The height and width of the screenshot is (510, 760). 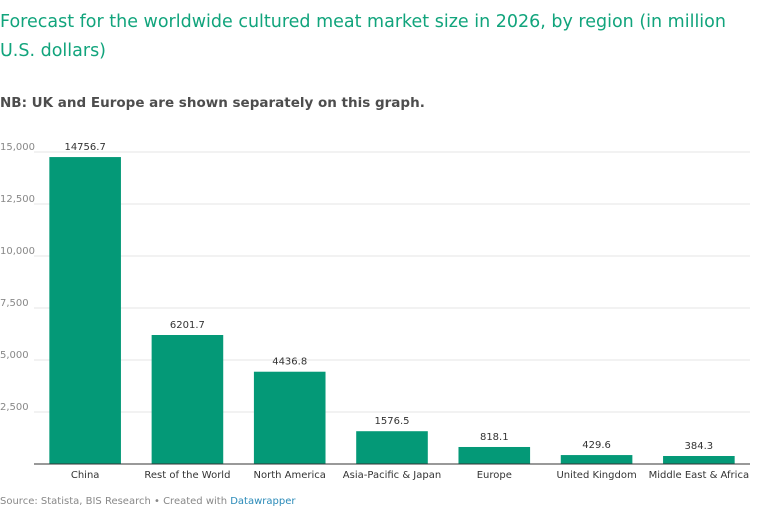 What do you see at coordinates (263, 501) in the screenshot?
I see `datawrapper-link: Datawrapper` at bounding box center [263, 501].